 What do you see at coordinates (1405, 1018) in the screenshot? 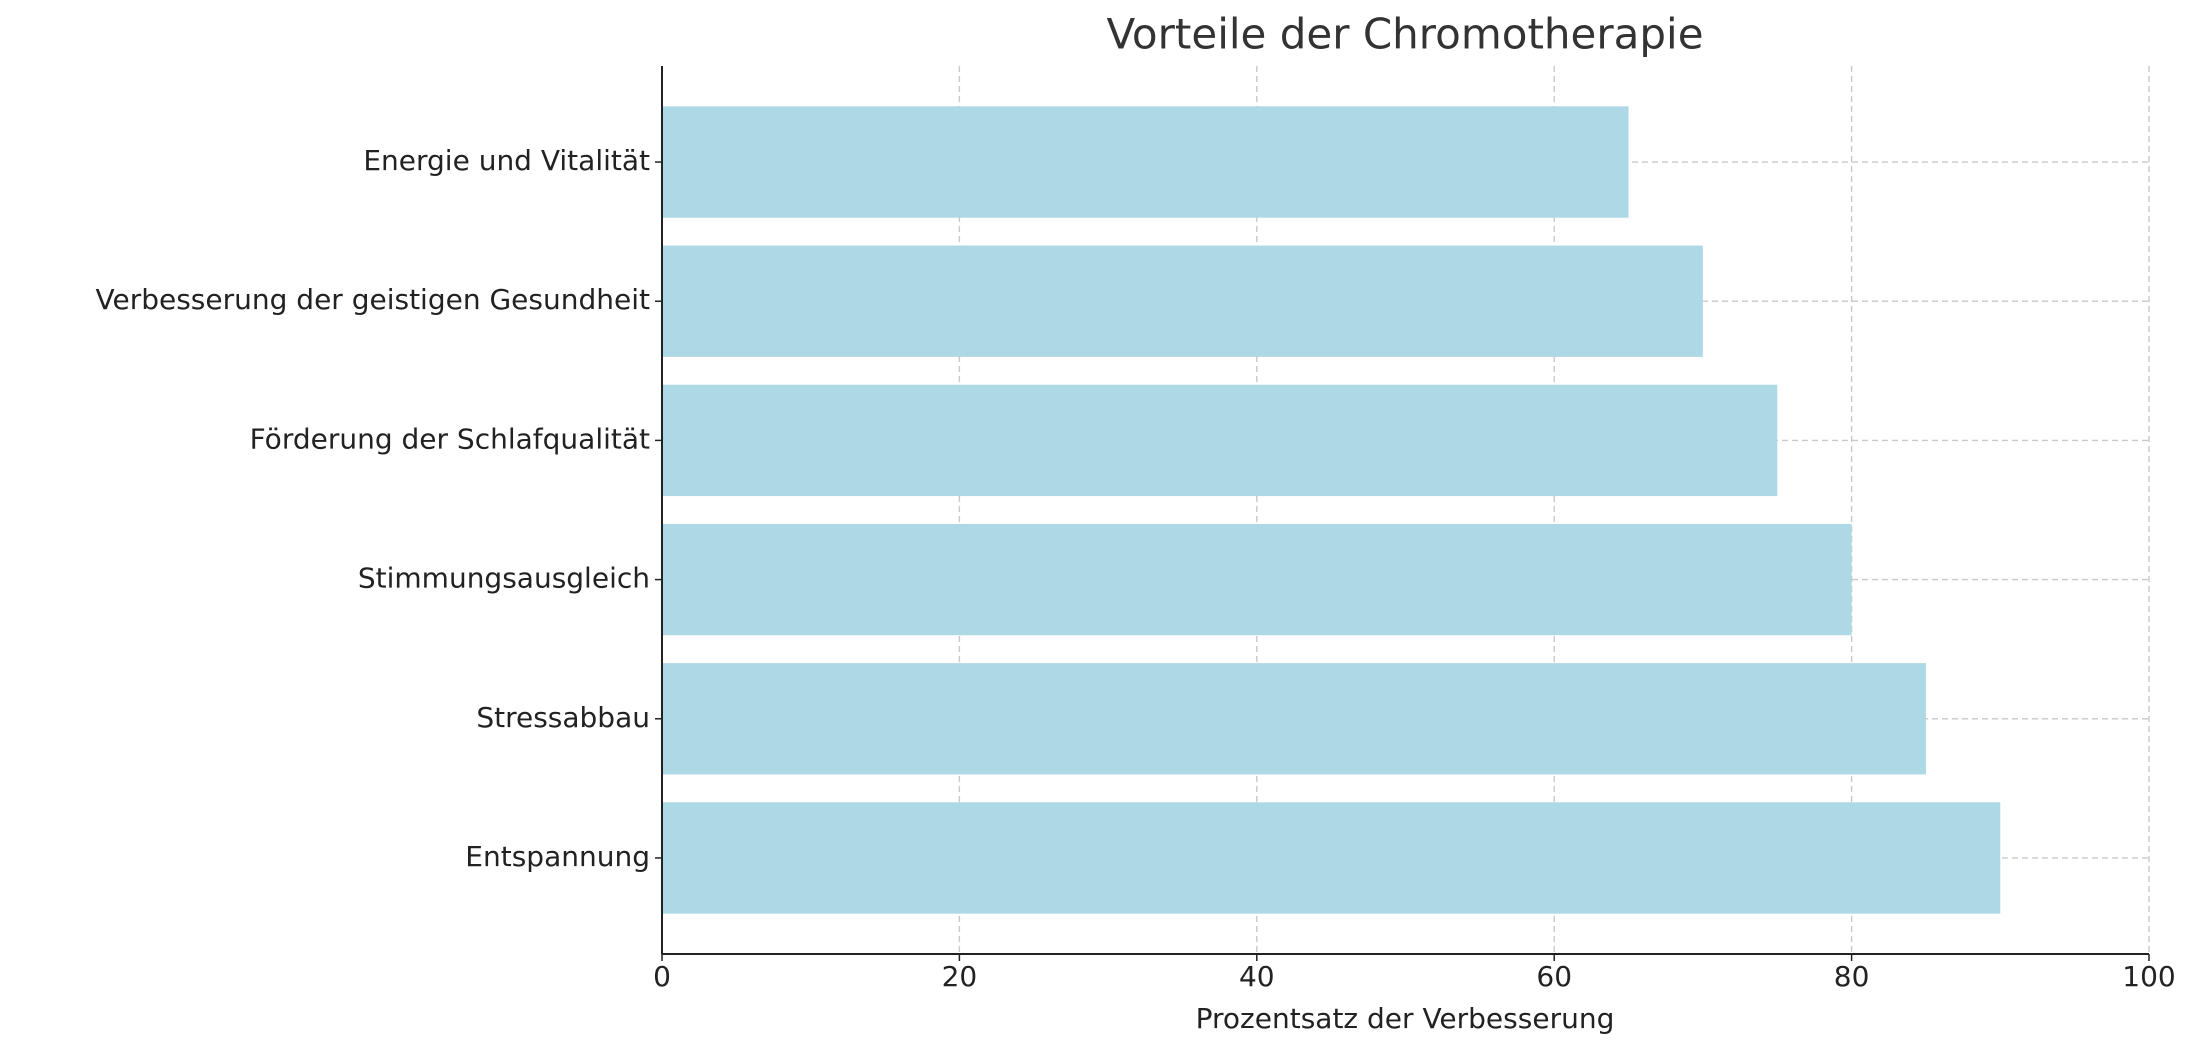
I see `x-axis-label: Prozentsatz der Verbesserung` at bounding box center [1405, 1018].